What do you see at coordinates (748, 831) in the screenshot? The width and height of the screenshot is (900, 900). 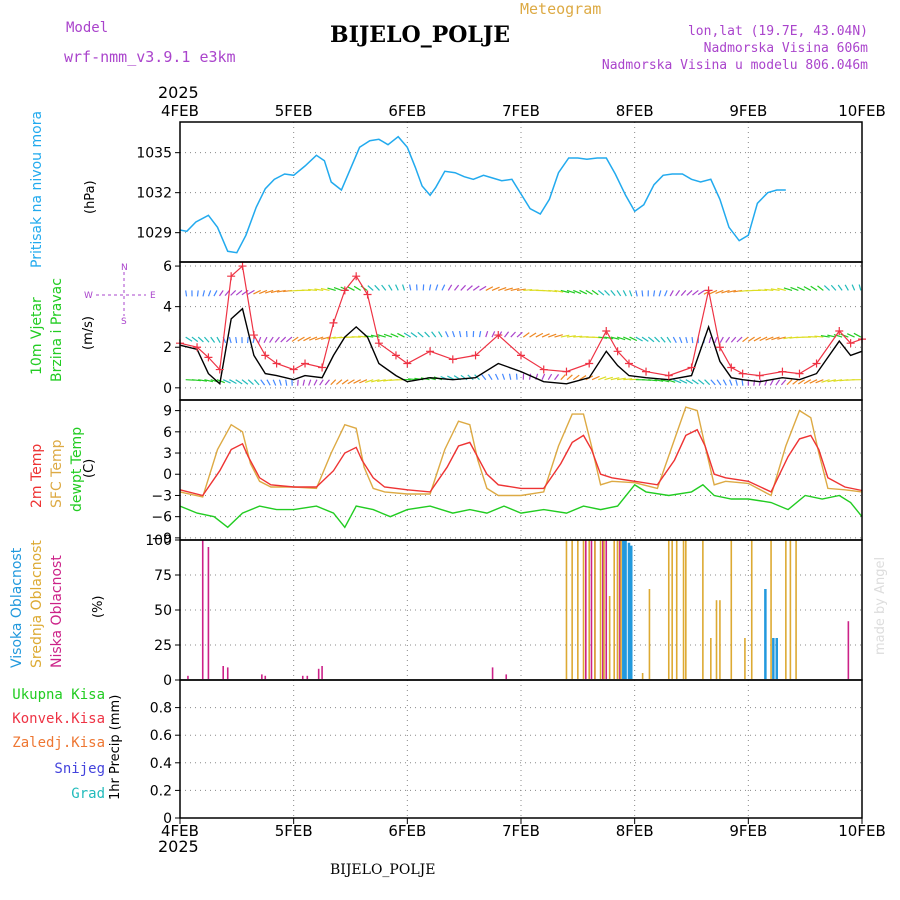 I see `time-tick-label-bottom: 9FEB` at bounding box center [748, 831].